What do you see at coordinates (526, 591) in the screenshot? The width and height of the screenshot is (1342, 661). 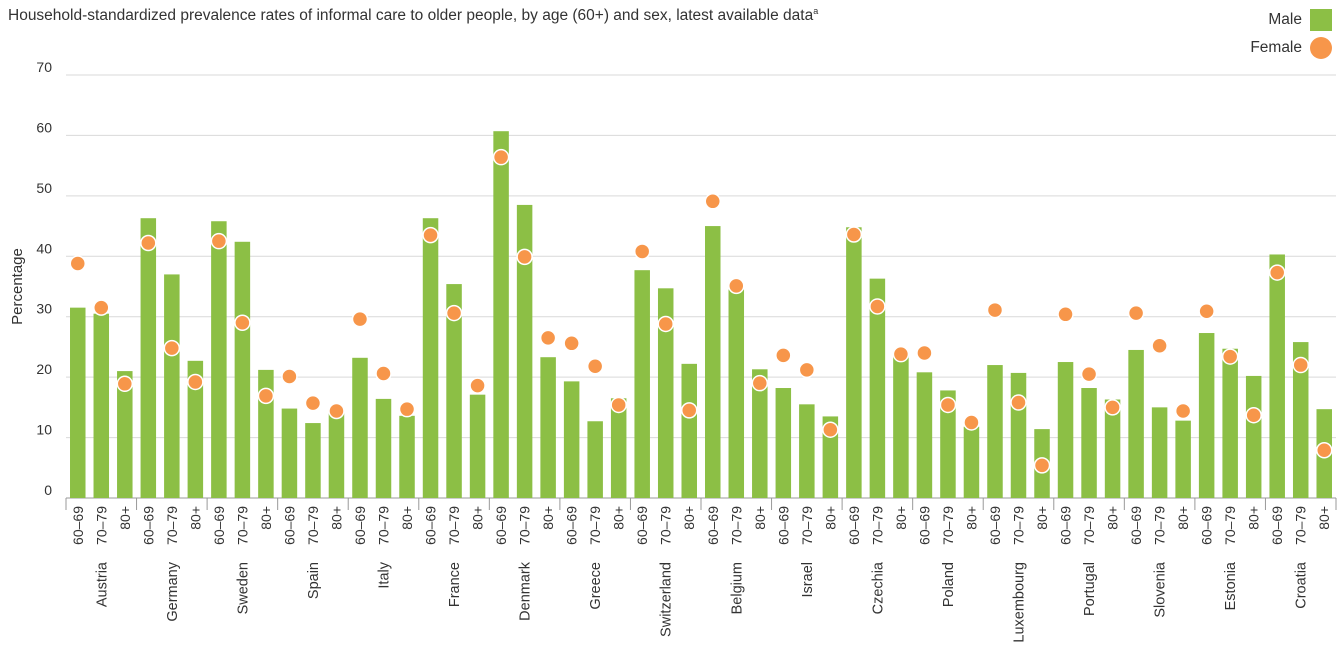 I see `group-label: Denmark` at bounding box center [526, 591].